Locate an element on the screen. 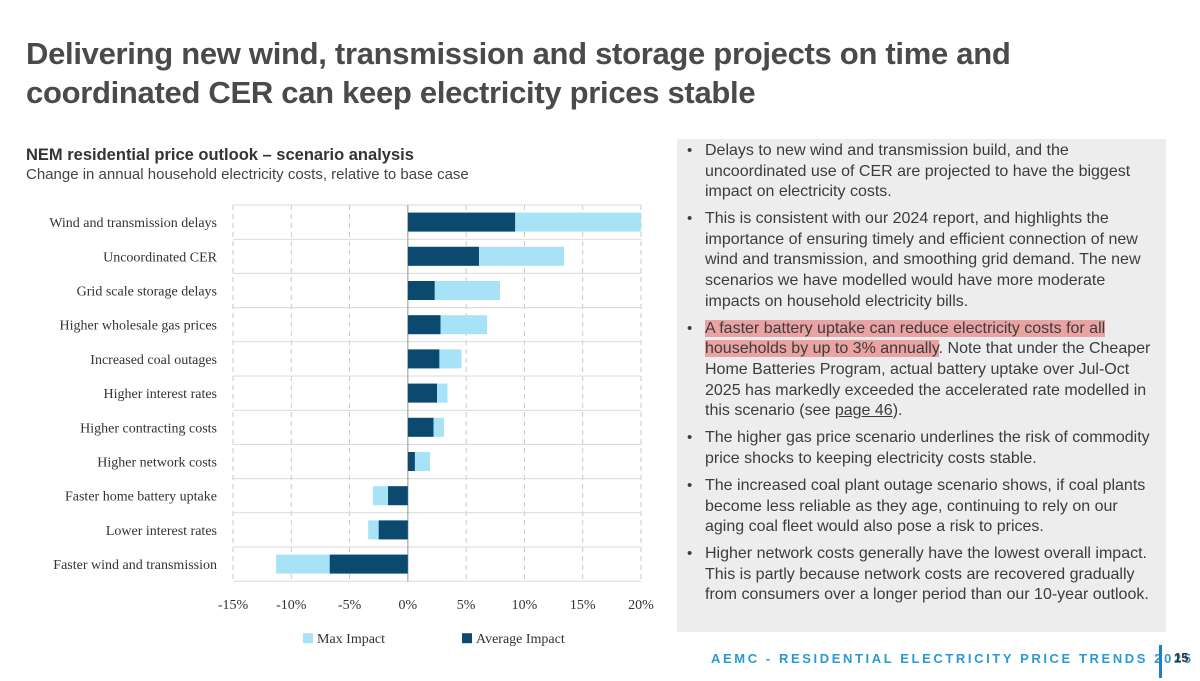 The width and height of the screenshot is (1200, 681). category-label: Higher interest rates is located at coordinates (160, 394).